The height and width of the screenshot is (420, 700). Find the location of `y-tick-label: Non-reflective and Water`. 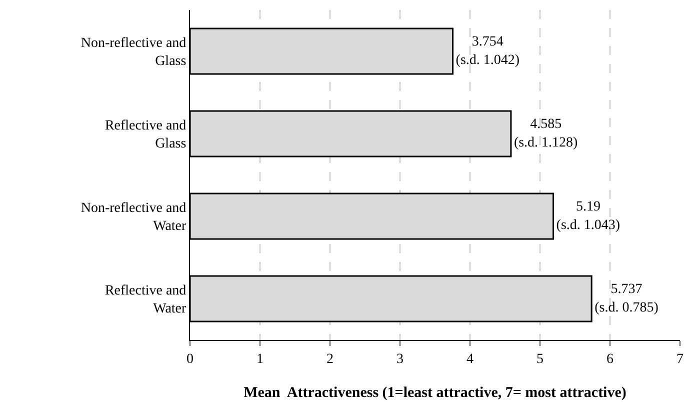

y-tick-label: Non-reflective and Water is located at coordinates (133, 217).